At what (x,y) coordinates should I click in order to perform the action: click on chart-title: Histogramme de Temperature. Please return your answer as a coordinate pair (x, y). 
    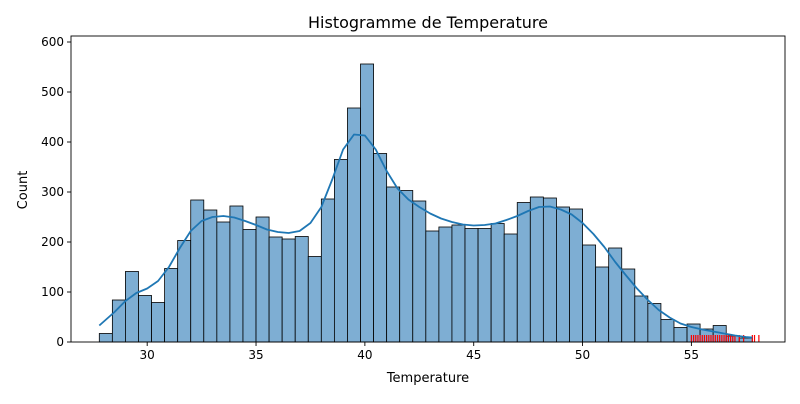
    Looking at the image, I should click on (428, 22).